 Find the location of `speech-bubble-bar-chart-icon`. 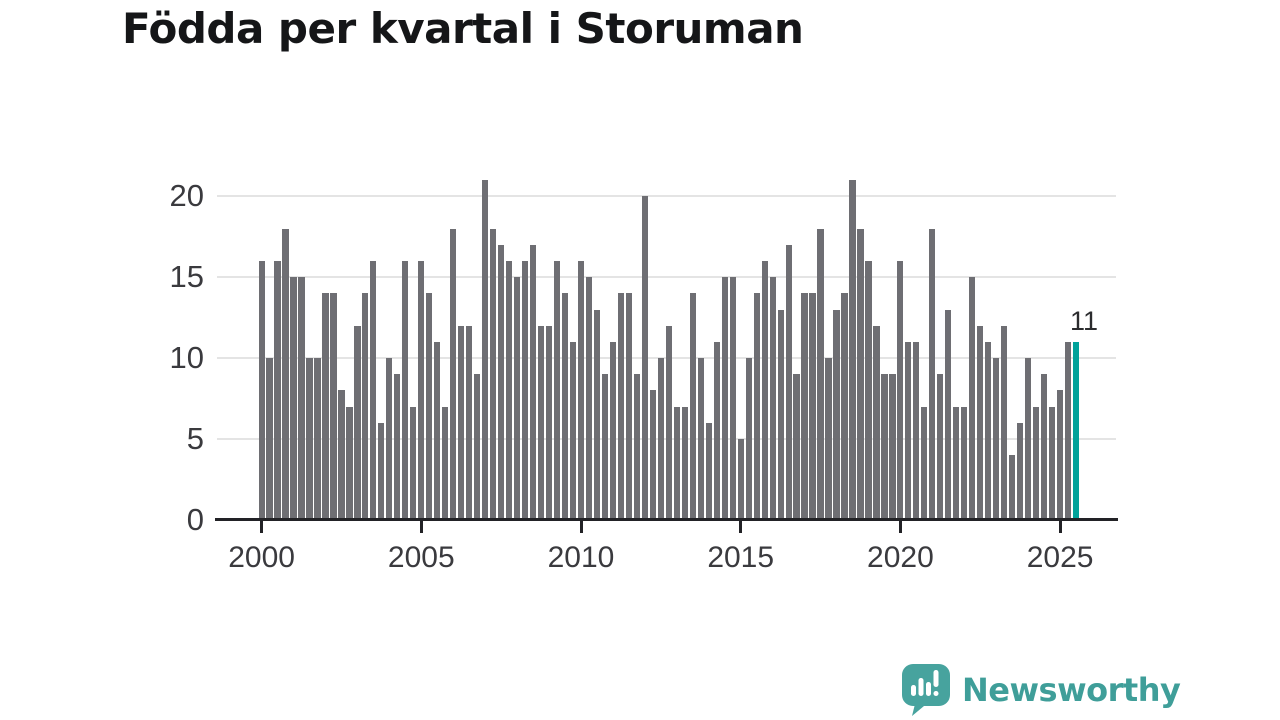

speech-bubble-bar-chart-icon is located at coordinates (926, 690).